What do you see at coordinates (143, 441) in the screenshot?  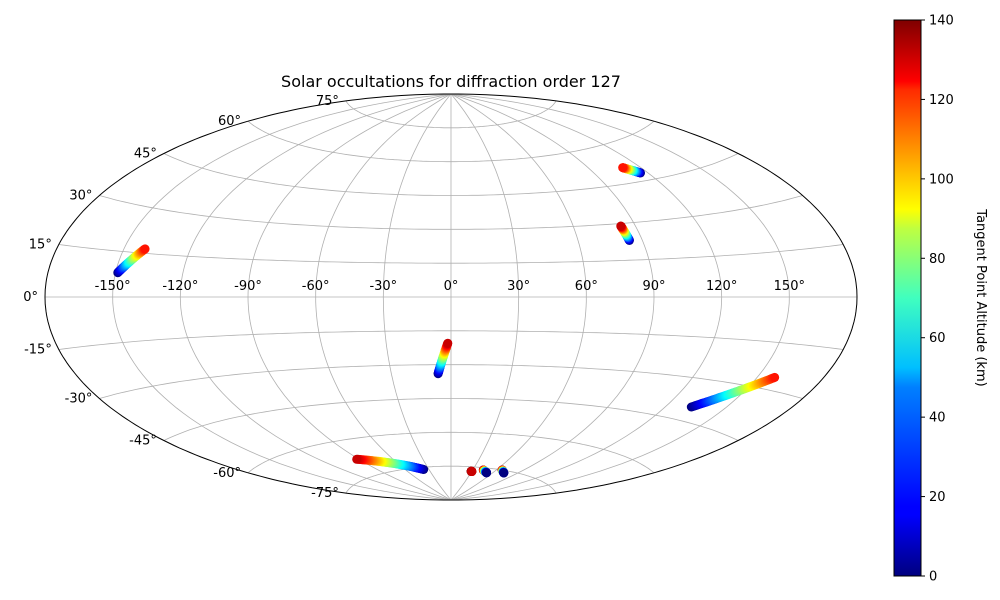 I see `latitude-tick-label: -45°` at bounding box center [143, 441].